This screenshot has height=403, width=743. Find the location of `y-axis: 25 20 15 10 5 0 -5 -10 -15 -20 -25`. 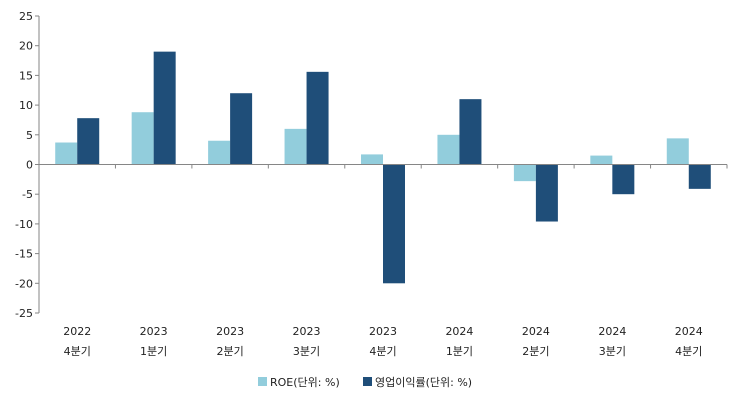

y-axis: 25 20 15 10 5 0 -5 -10 -15 -20 -25 is located at coordinates (27, 165).